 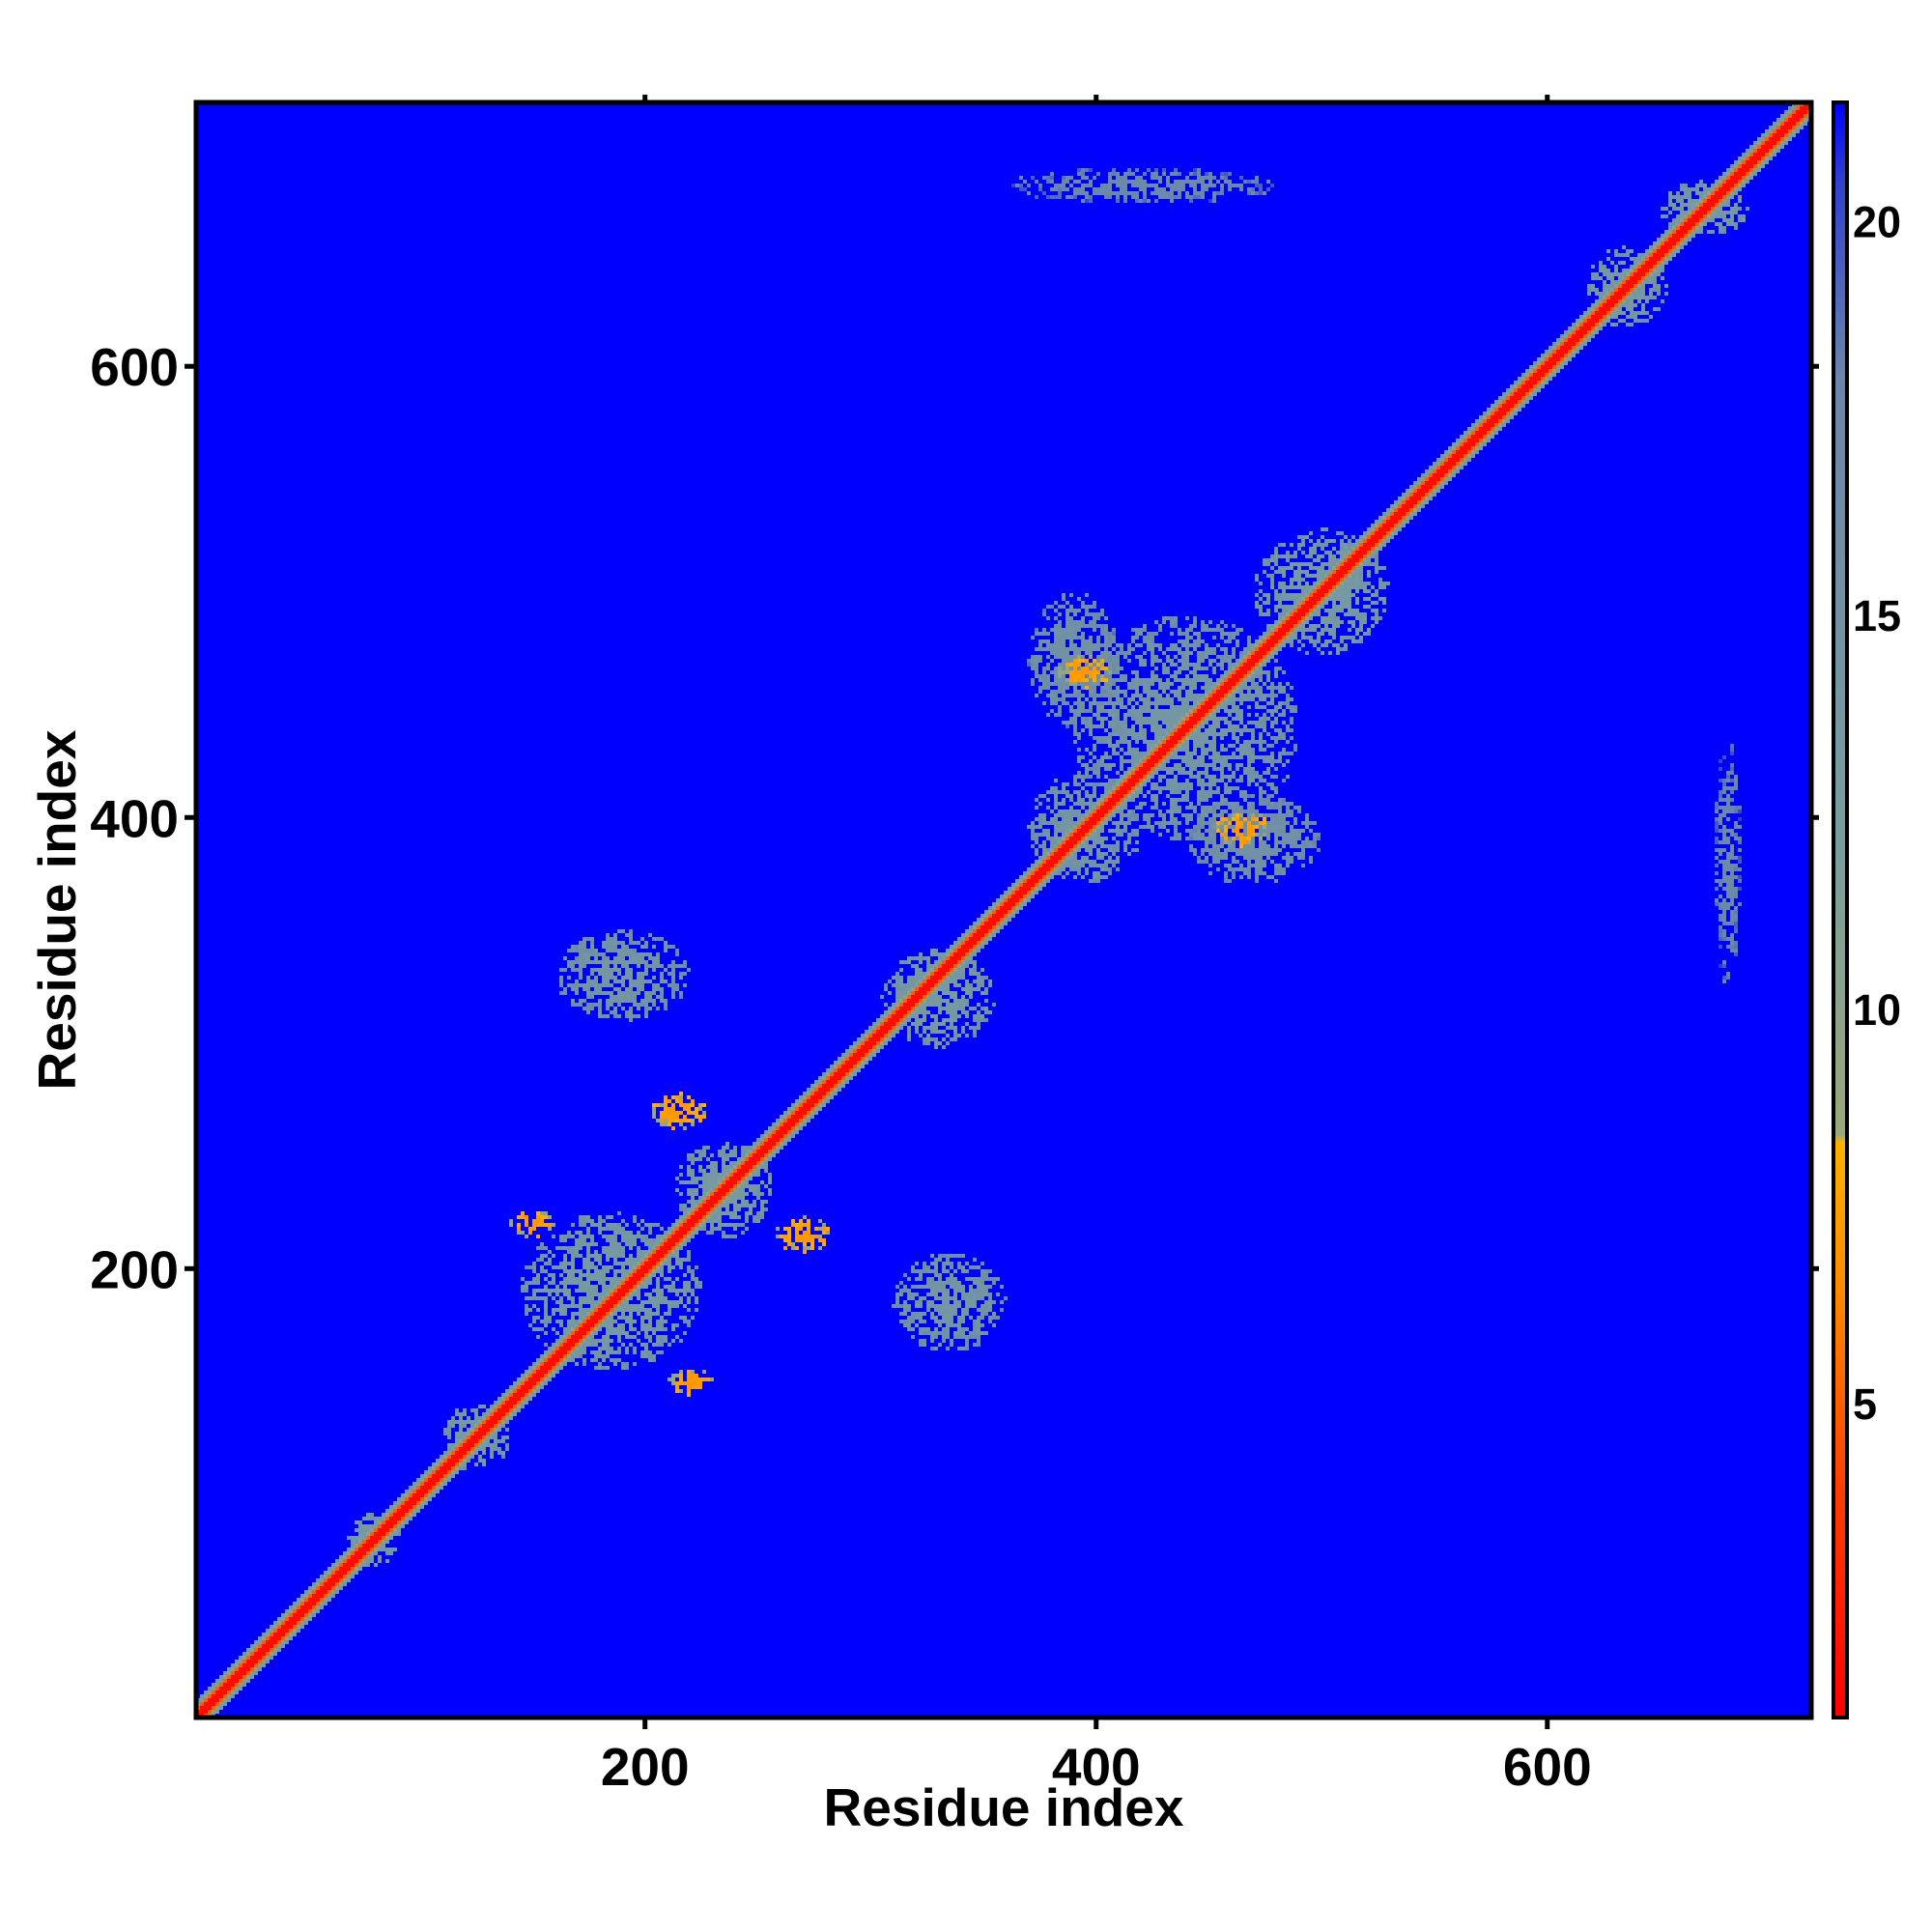 I want to click on y-tick-label: 600, so click(x=134, y=367).